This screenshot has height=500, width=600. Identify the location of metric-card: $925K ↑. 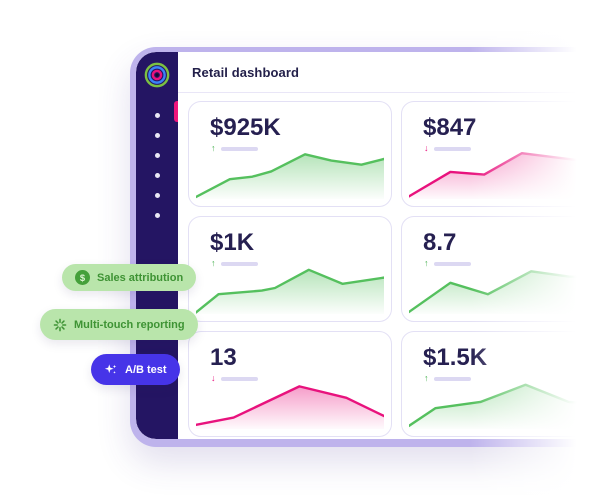
(290, 154).